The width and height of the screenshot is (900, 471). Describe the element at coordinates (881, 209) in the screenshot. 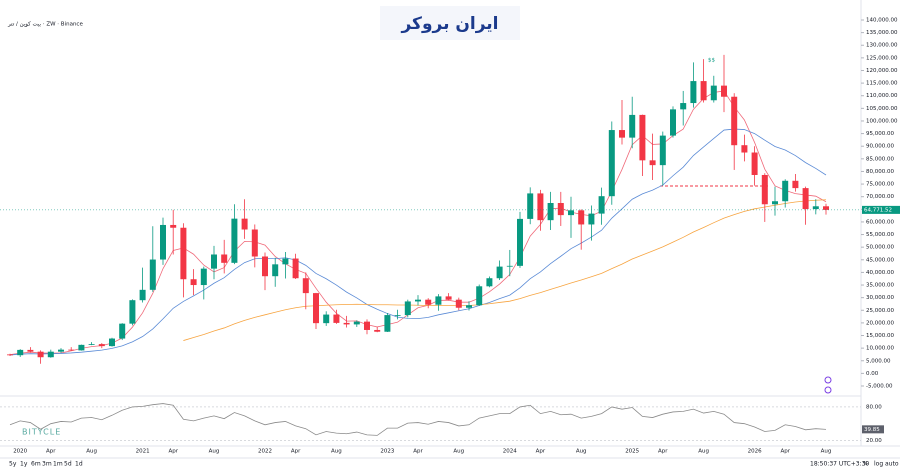

I see `last-price-tag` at that location.